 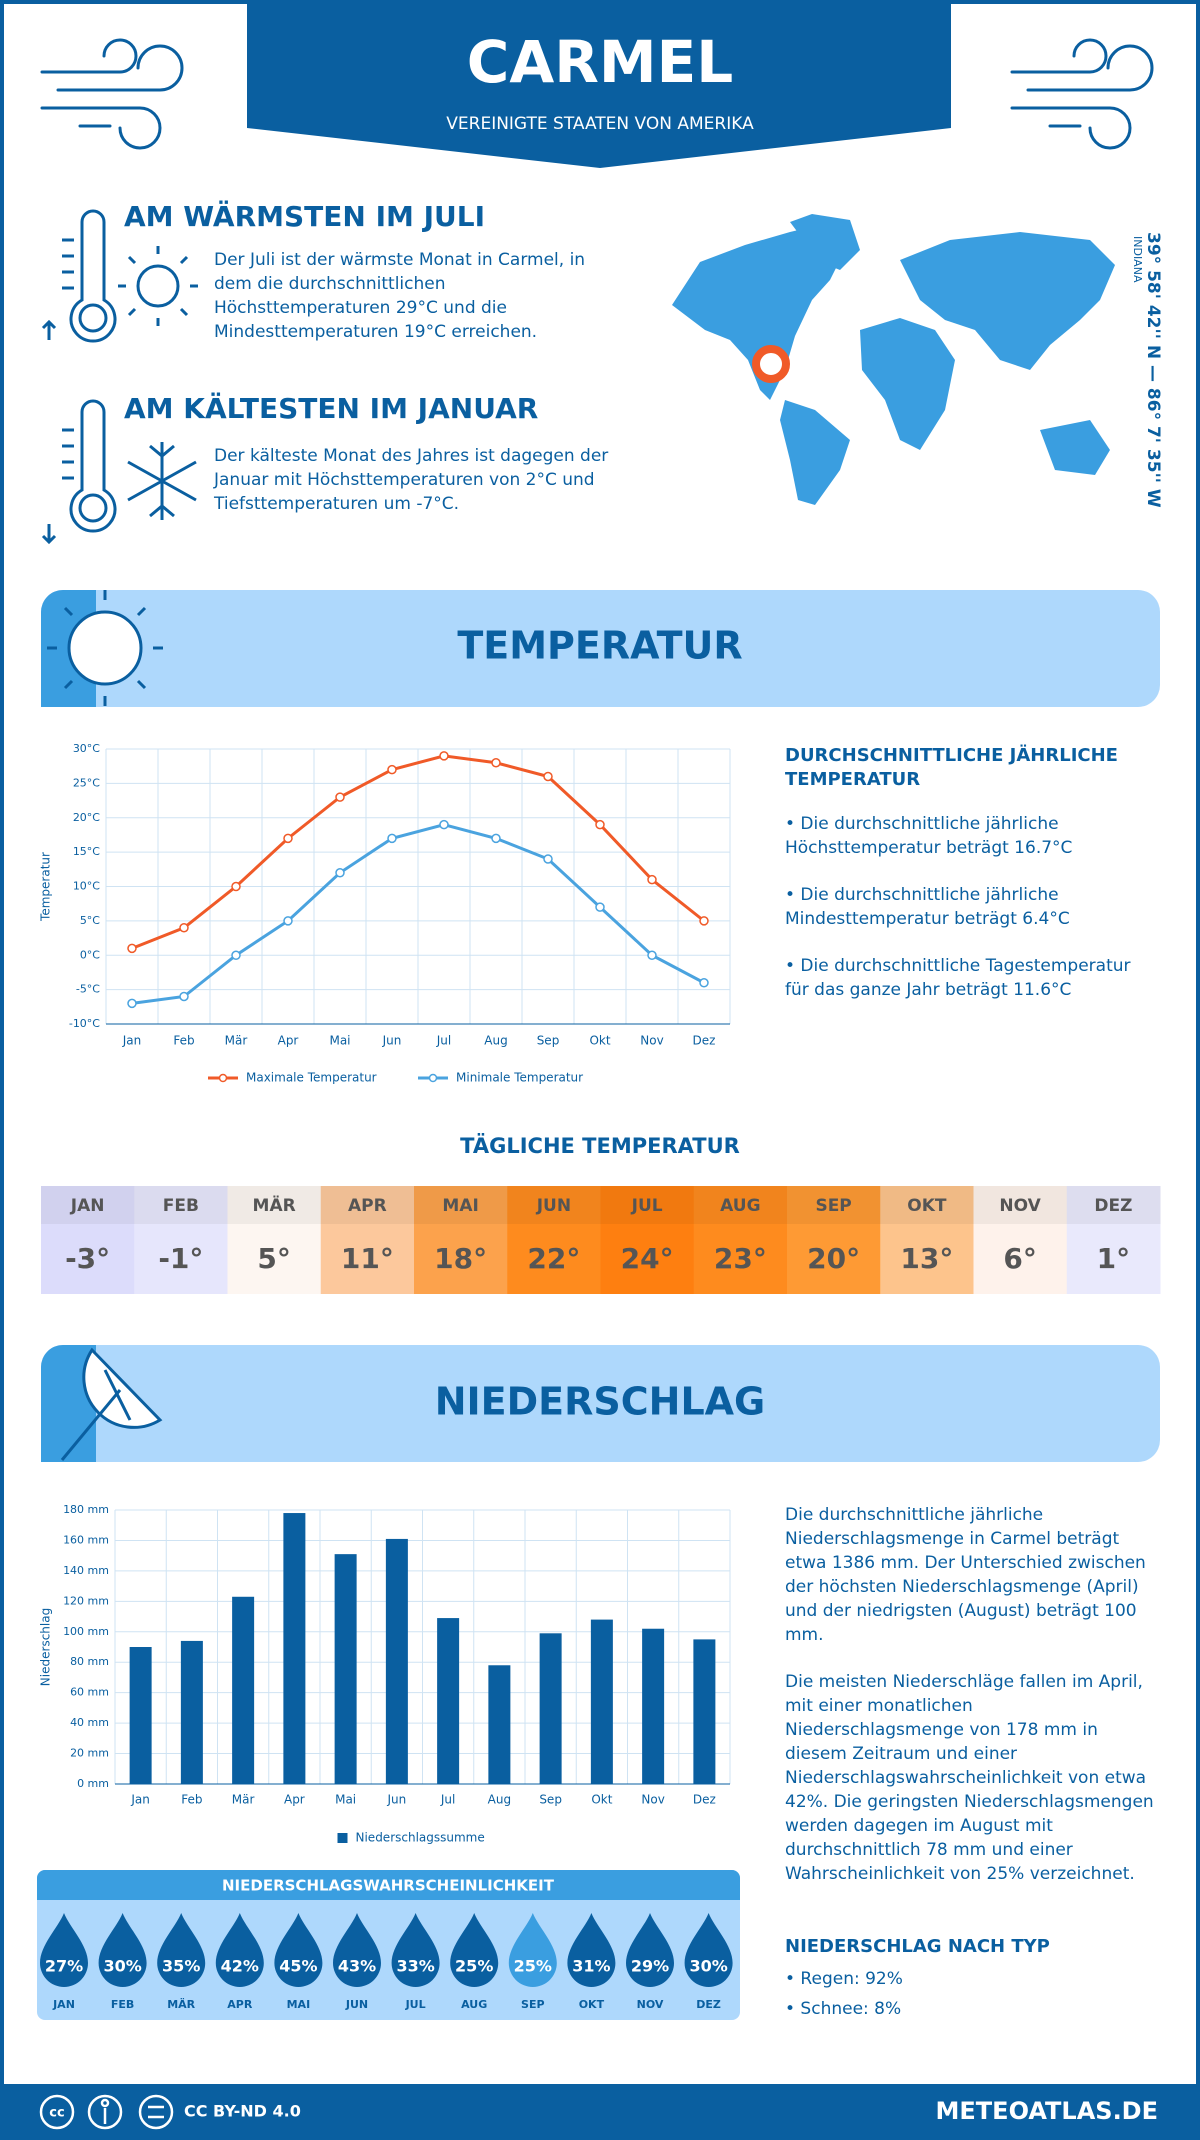 I want to click on umbrella-icon, so click(x=111, y=1404).